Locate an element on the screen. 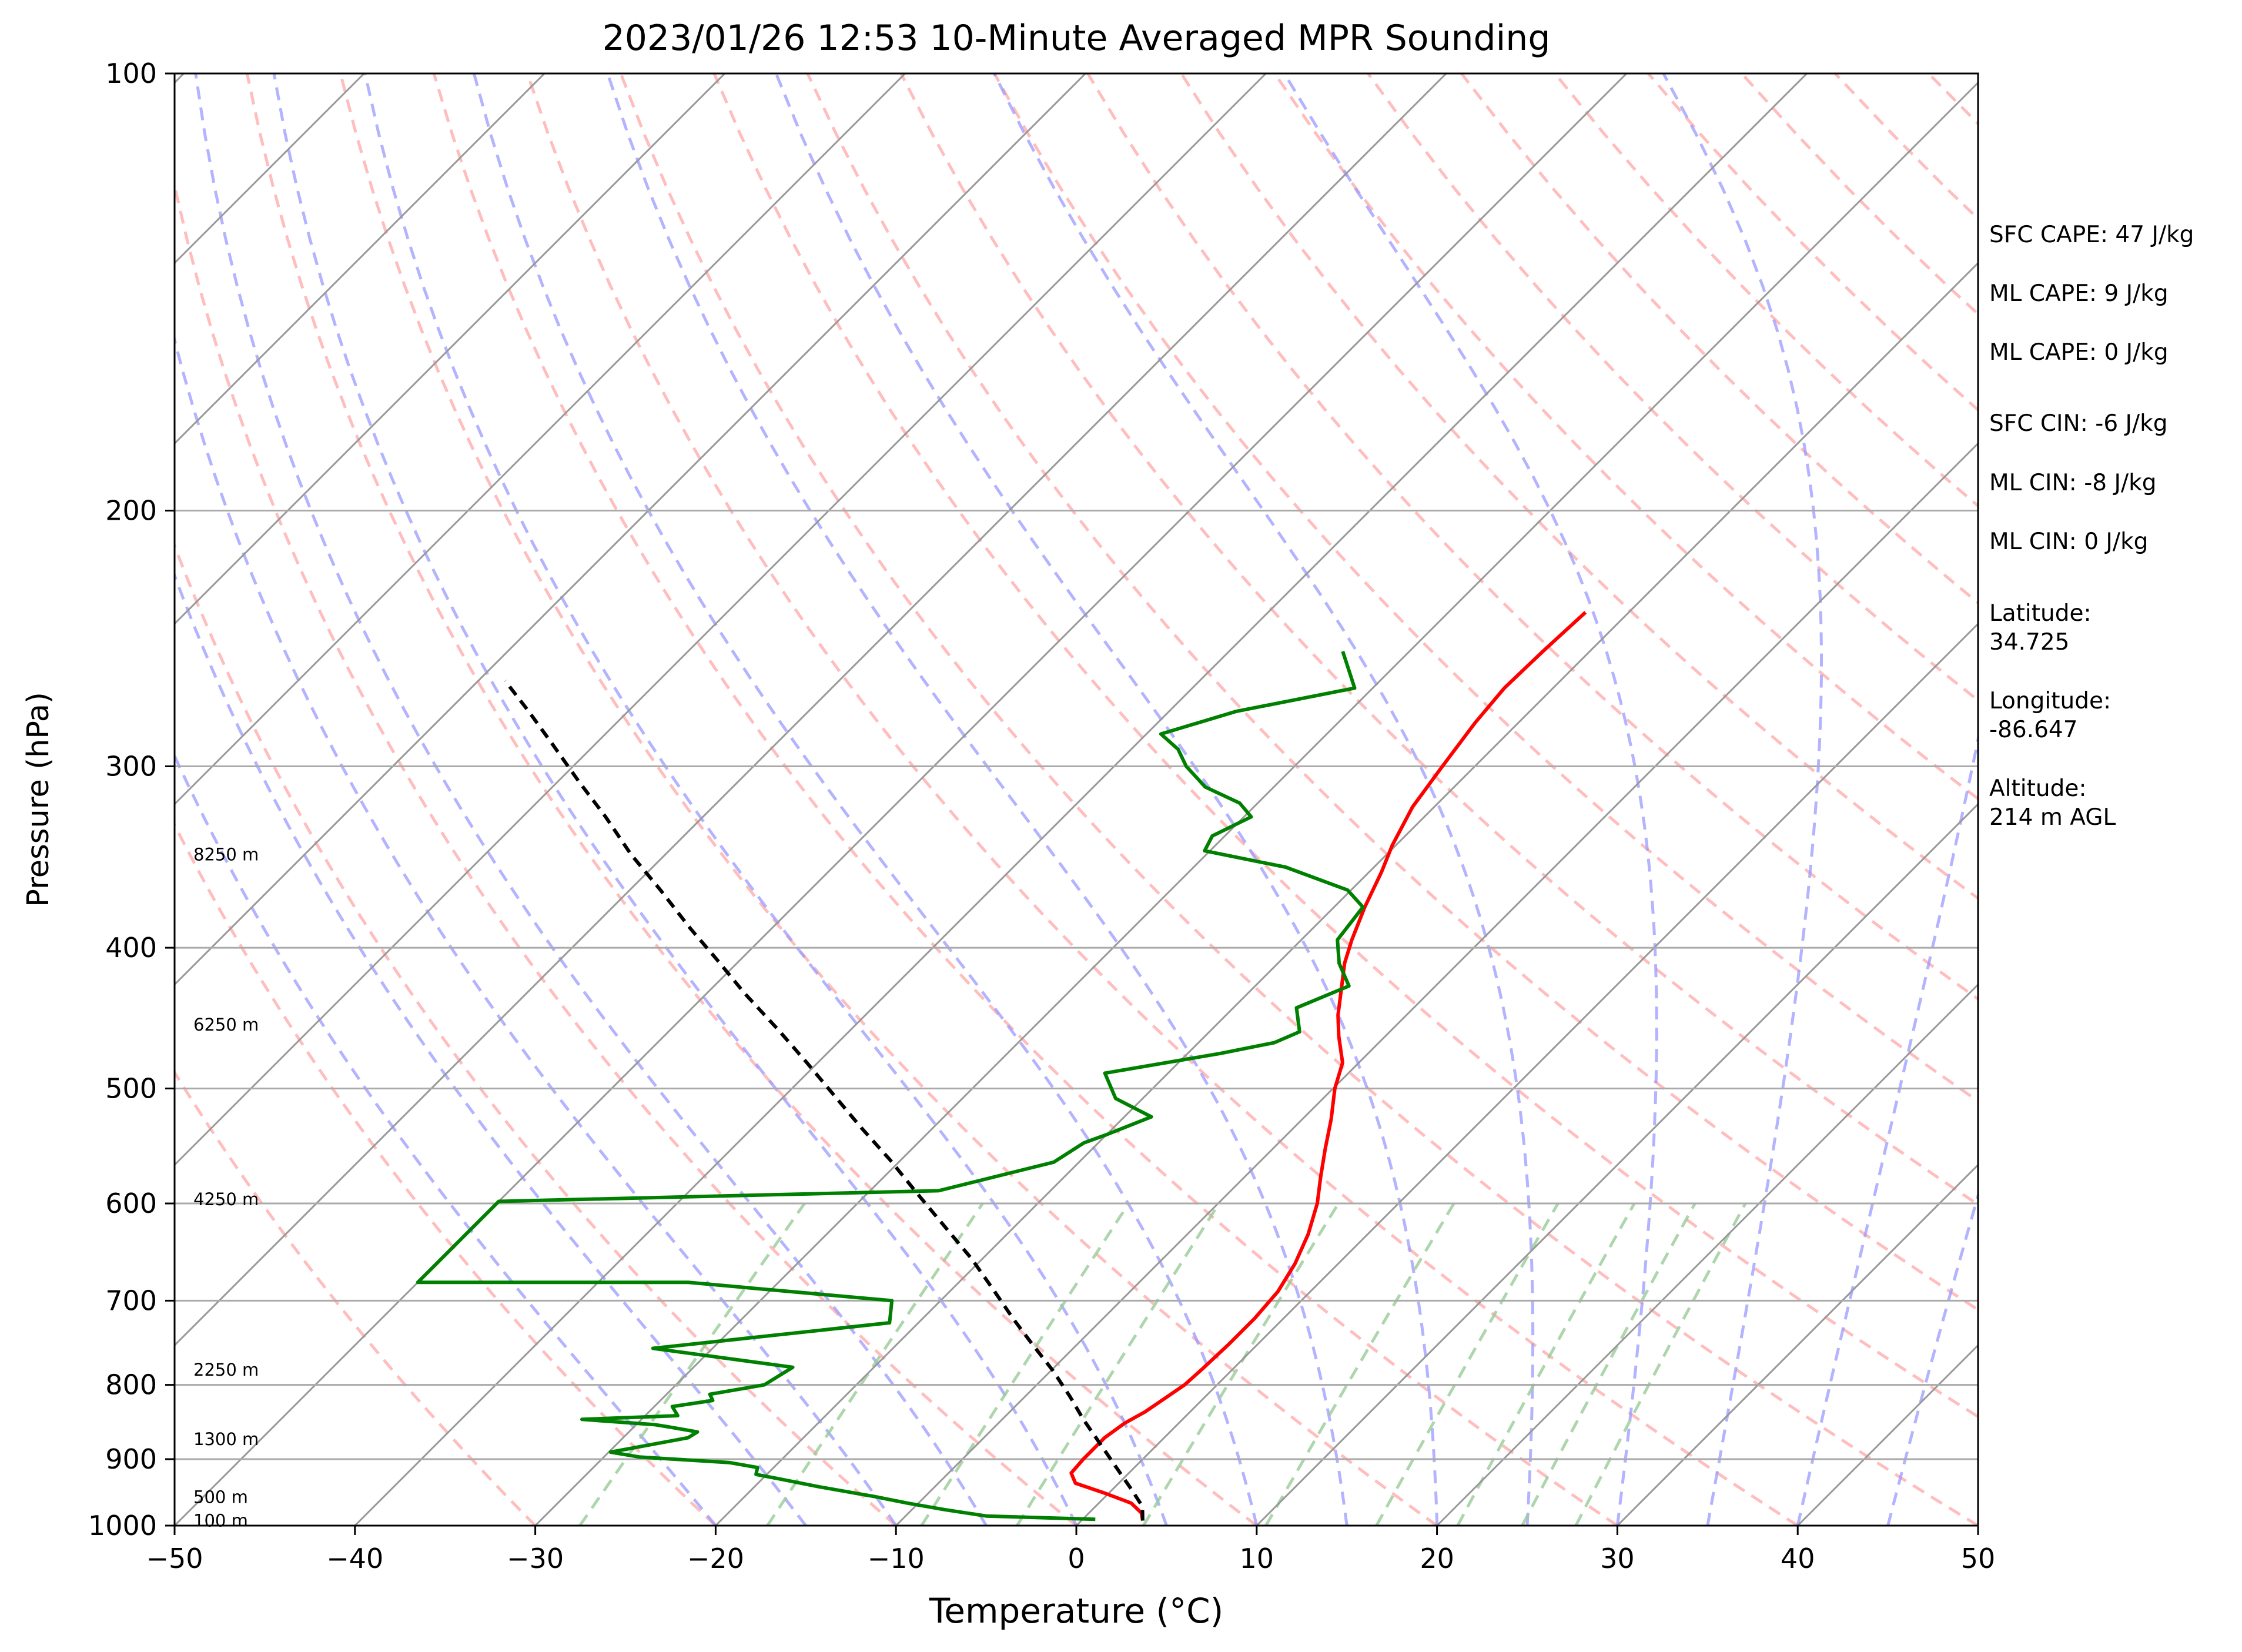  stat-latitude-value: 34.725 is located at coordinates (2029, 642).